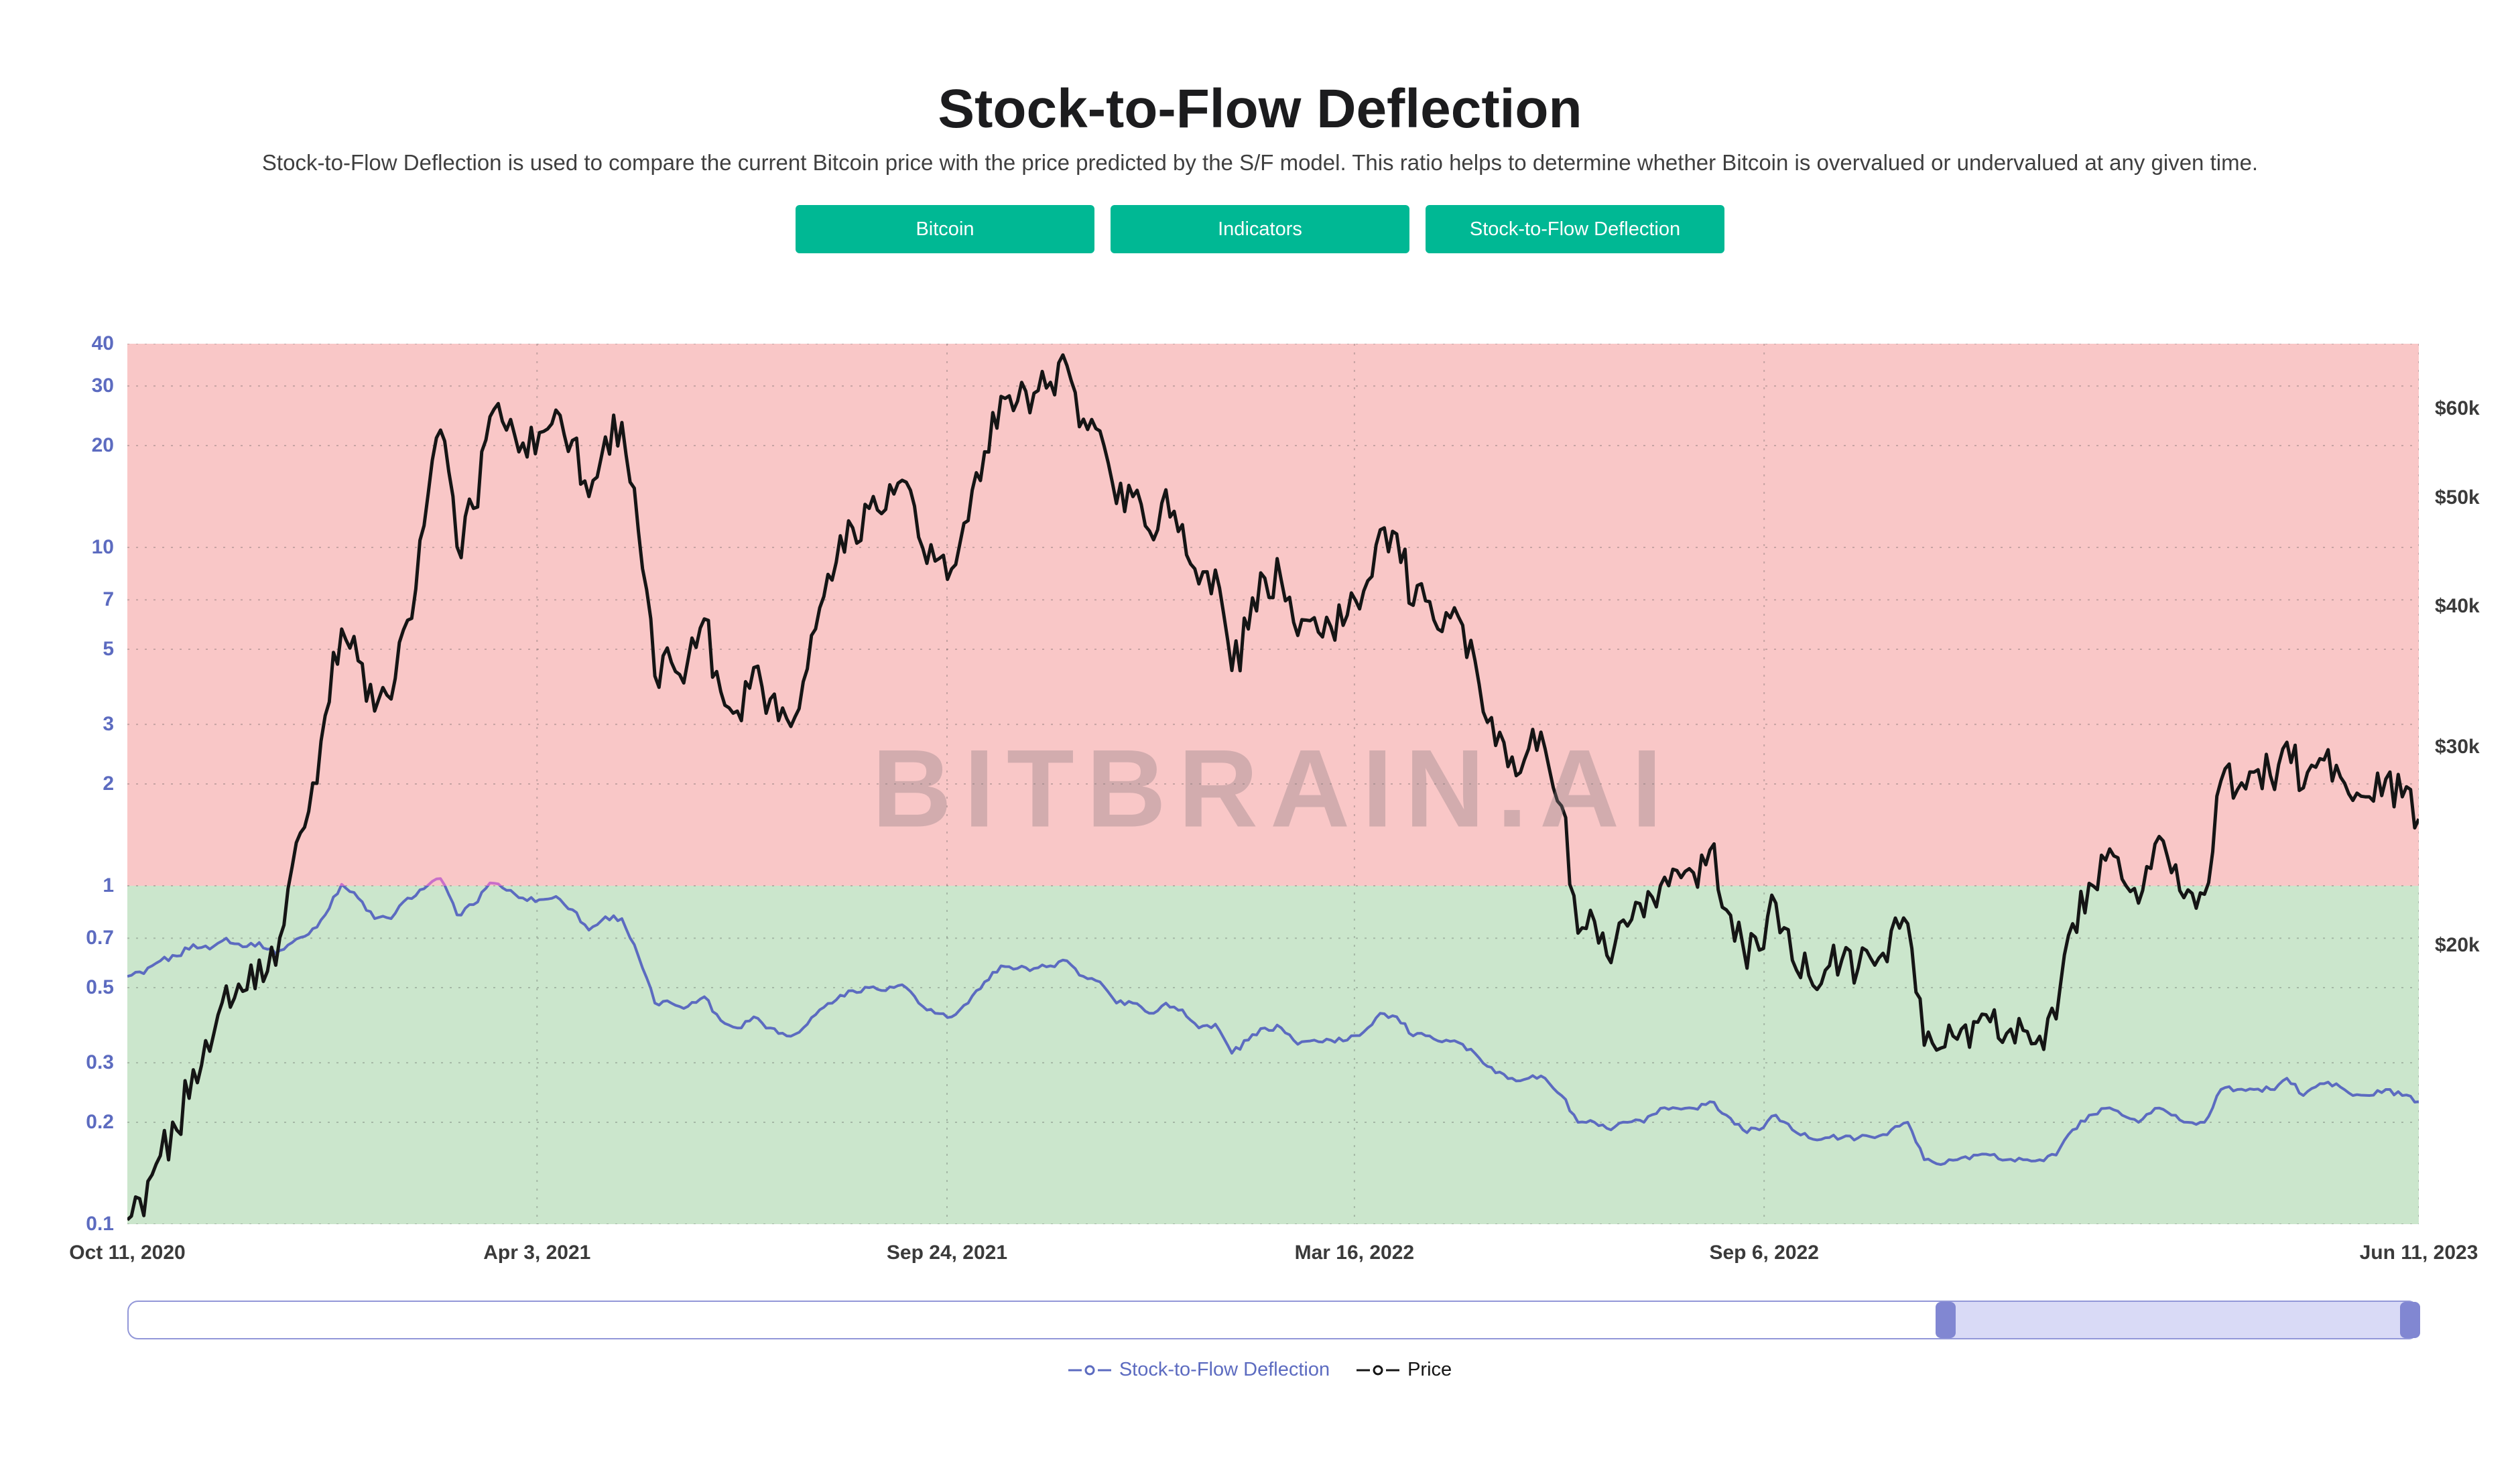 The height and width of the screenshot is (1458, 2520). Describe the element at coordinates (2457, 497) in the screenshot. I see `price-axis-tick: $50k` at that location.